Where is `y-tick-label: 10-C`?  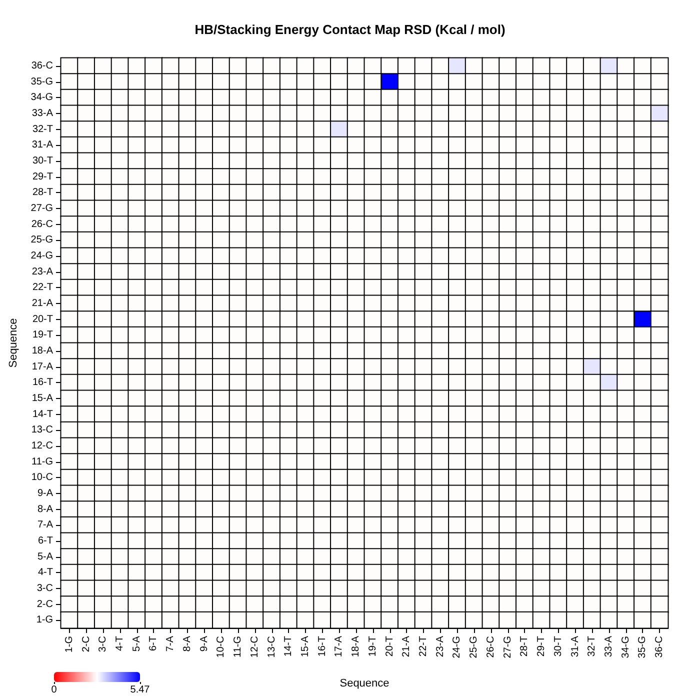 y-tick-label: 10-C is located at coordinates (42, 478).